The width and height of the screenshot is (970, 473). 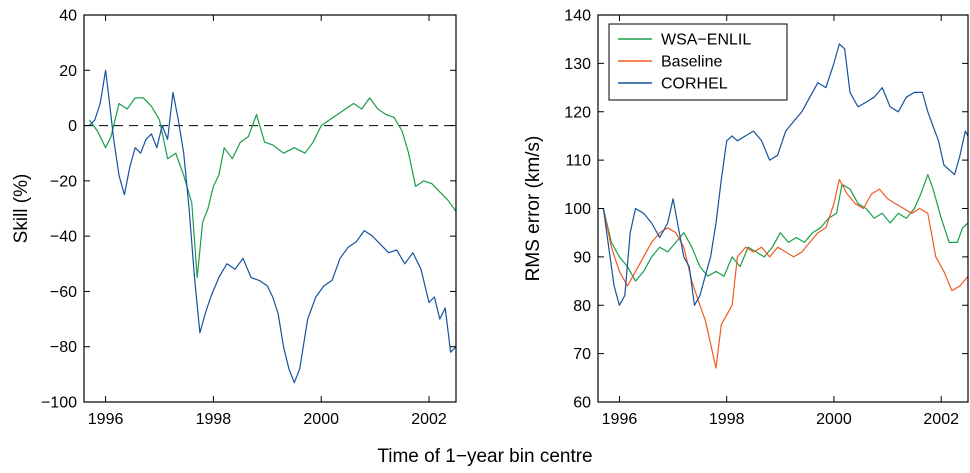 I want to click on y-tick-label: 40, so click(x=68, y=16).